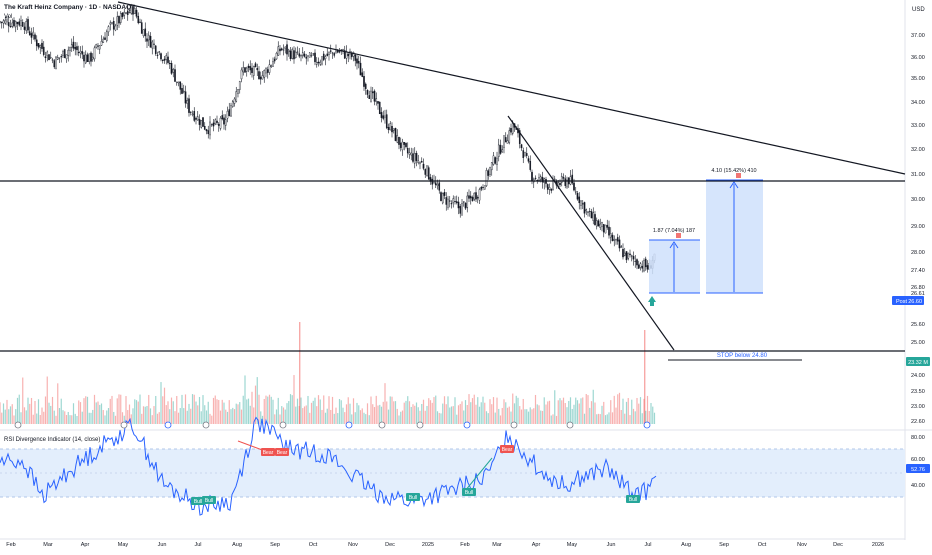 This screenshot has width=932, height=555. I want to click on price-tick: 23.50, so click(918, 392).